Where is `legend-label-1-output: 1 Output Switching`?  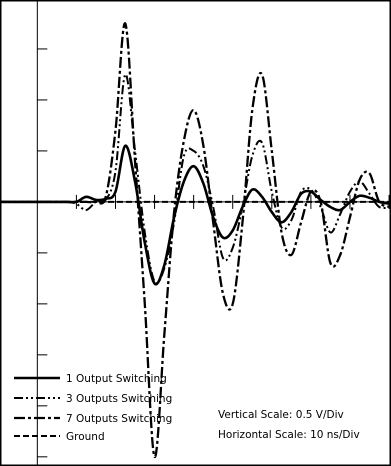
legend-label-1-output: 1 Output Switching is located at coordinates (116, 379).